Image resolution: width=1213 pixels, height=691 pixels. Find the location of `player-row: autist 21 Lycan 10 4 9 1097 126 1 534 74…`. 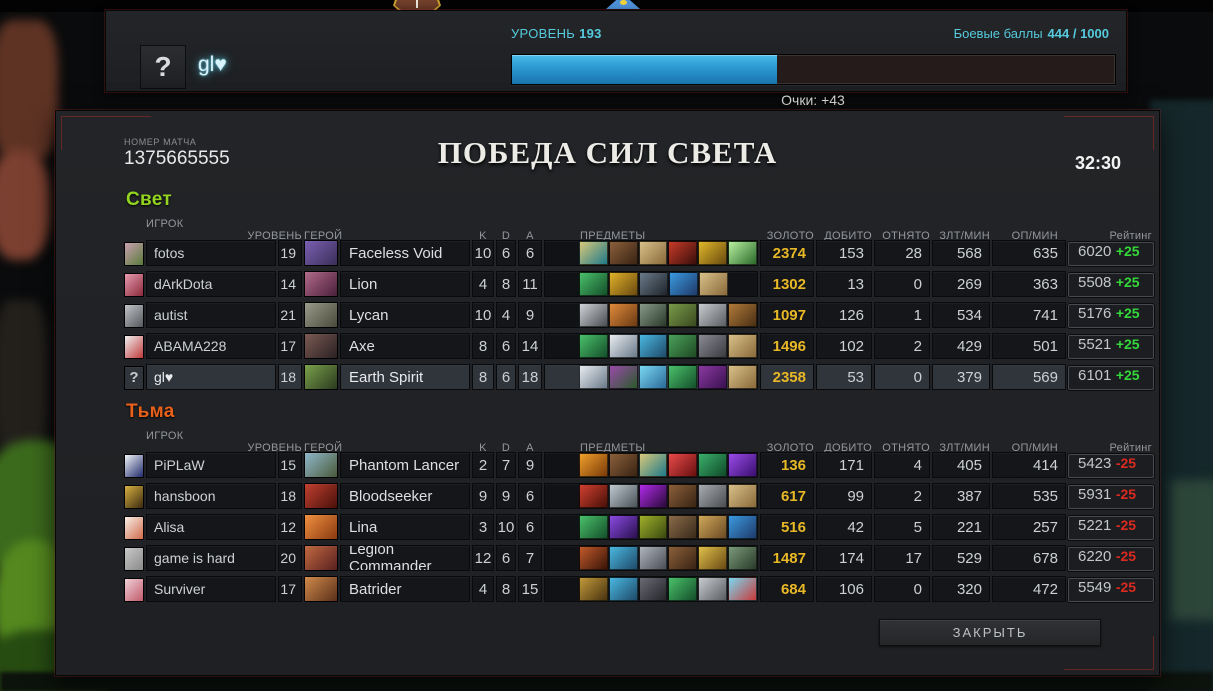

player-row: autist 21 Lycan 10 4 9 1097 126 1 534 74… is located at coordinates (639, 315).